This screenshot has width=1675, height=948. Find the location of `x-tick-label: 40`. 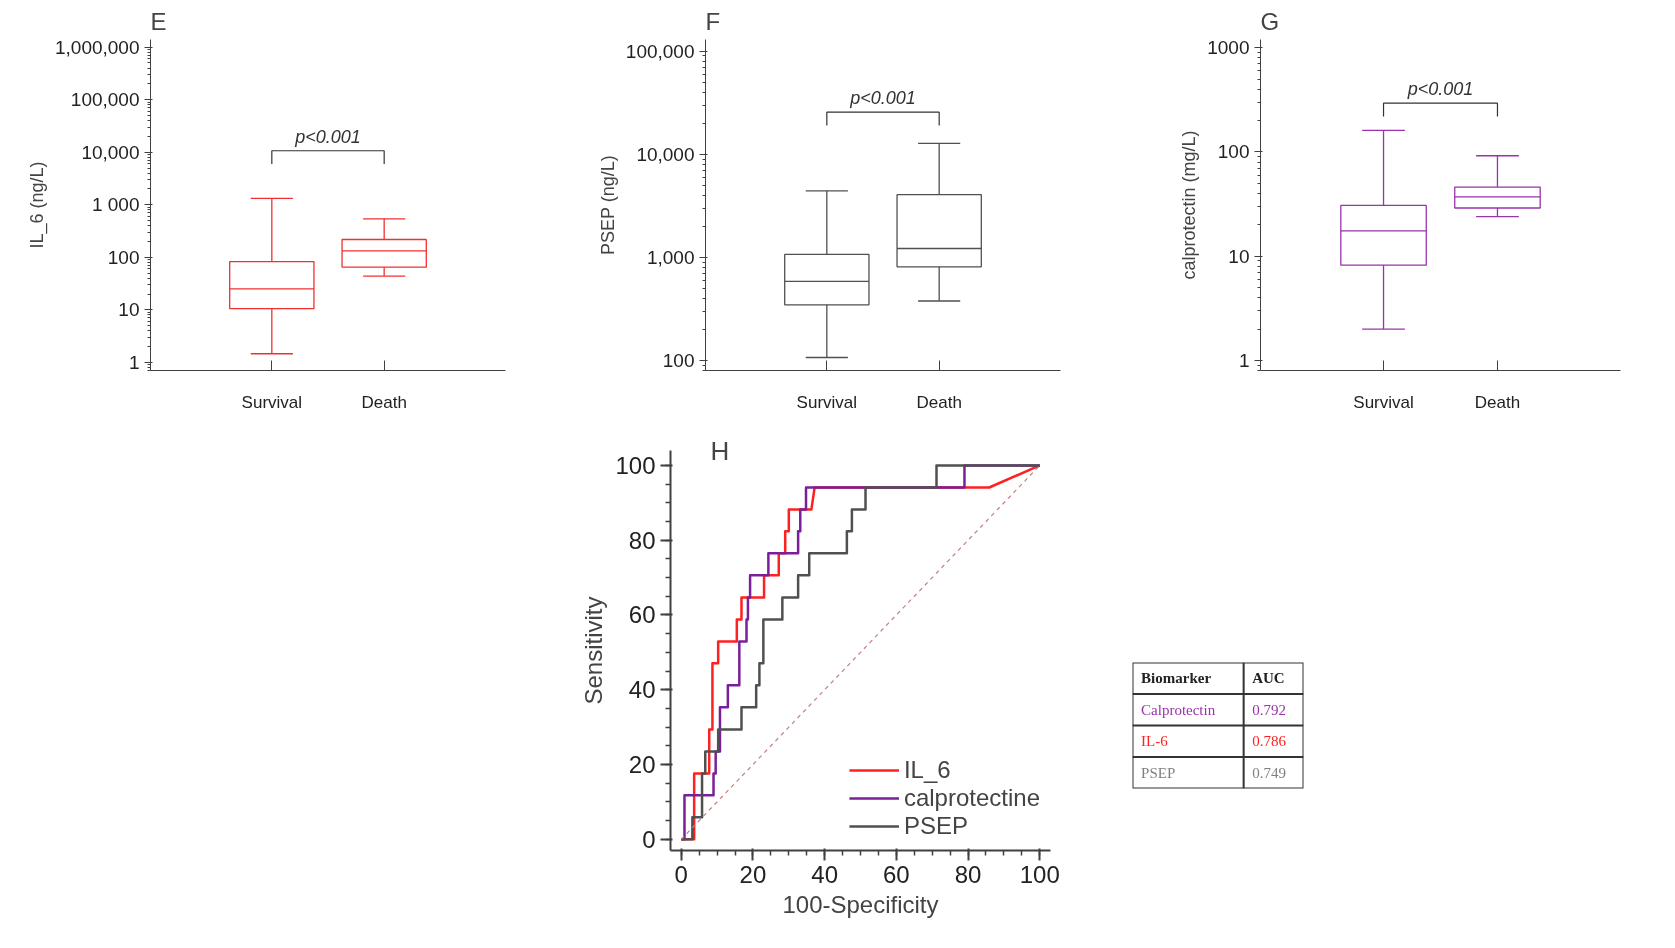

x-tick-label: 40 is located at coordinates (825, 874).